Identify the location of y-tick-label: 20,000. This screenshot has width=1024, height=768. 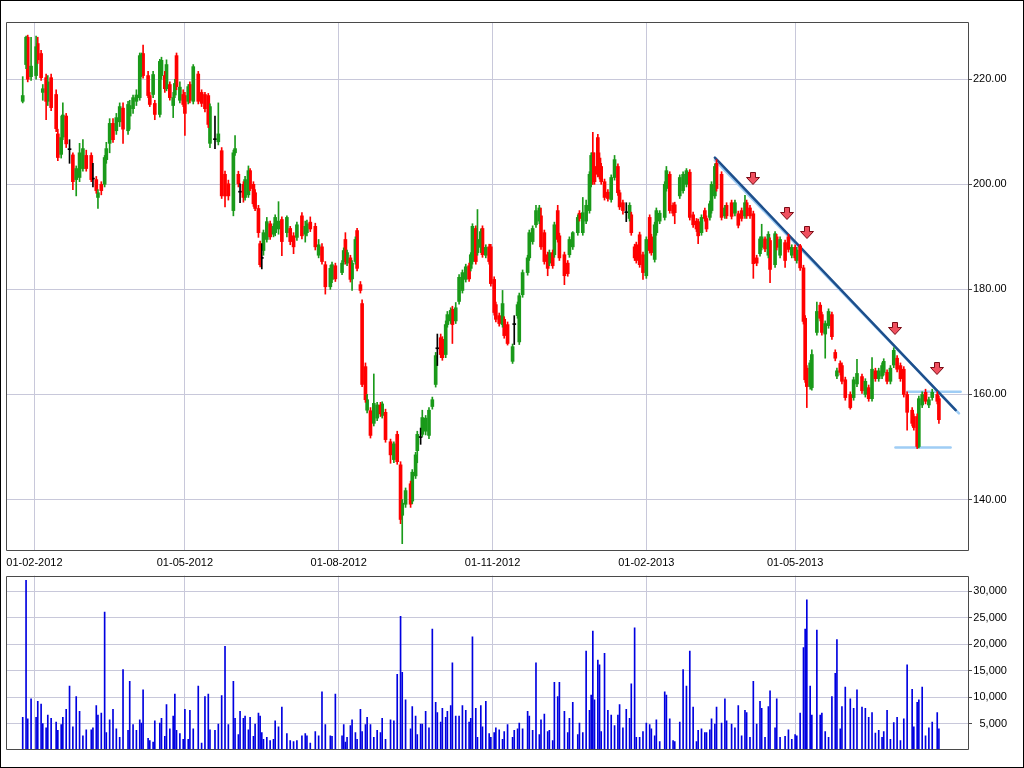
(990, 643).